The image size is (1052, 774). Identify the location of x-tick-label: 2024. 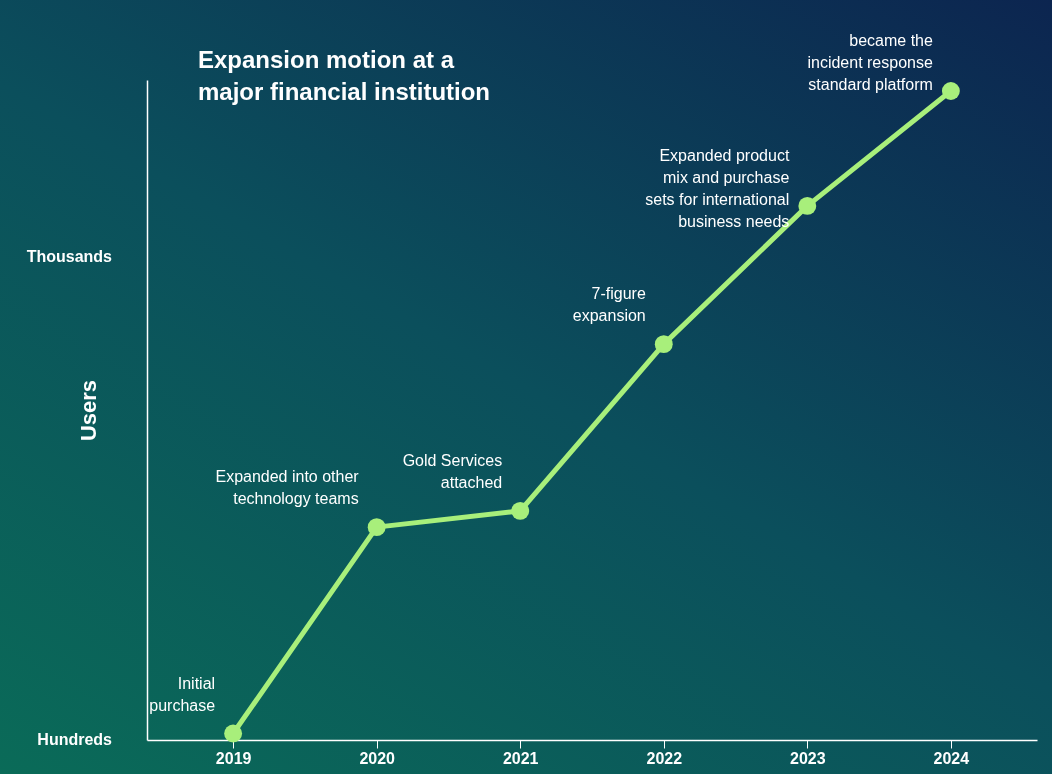
(951, 758).